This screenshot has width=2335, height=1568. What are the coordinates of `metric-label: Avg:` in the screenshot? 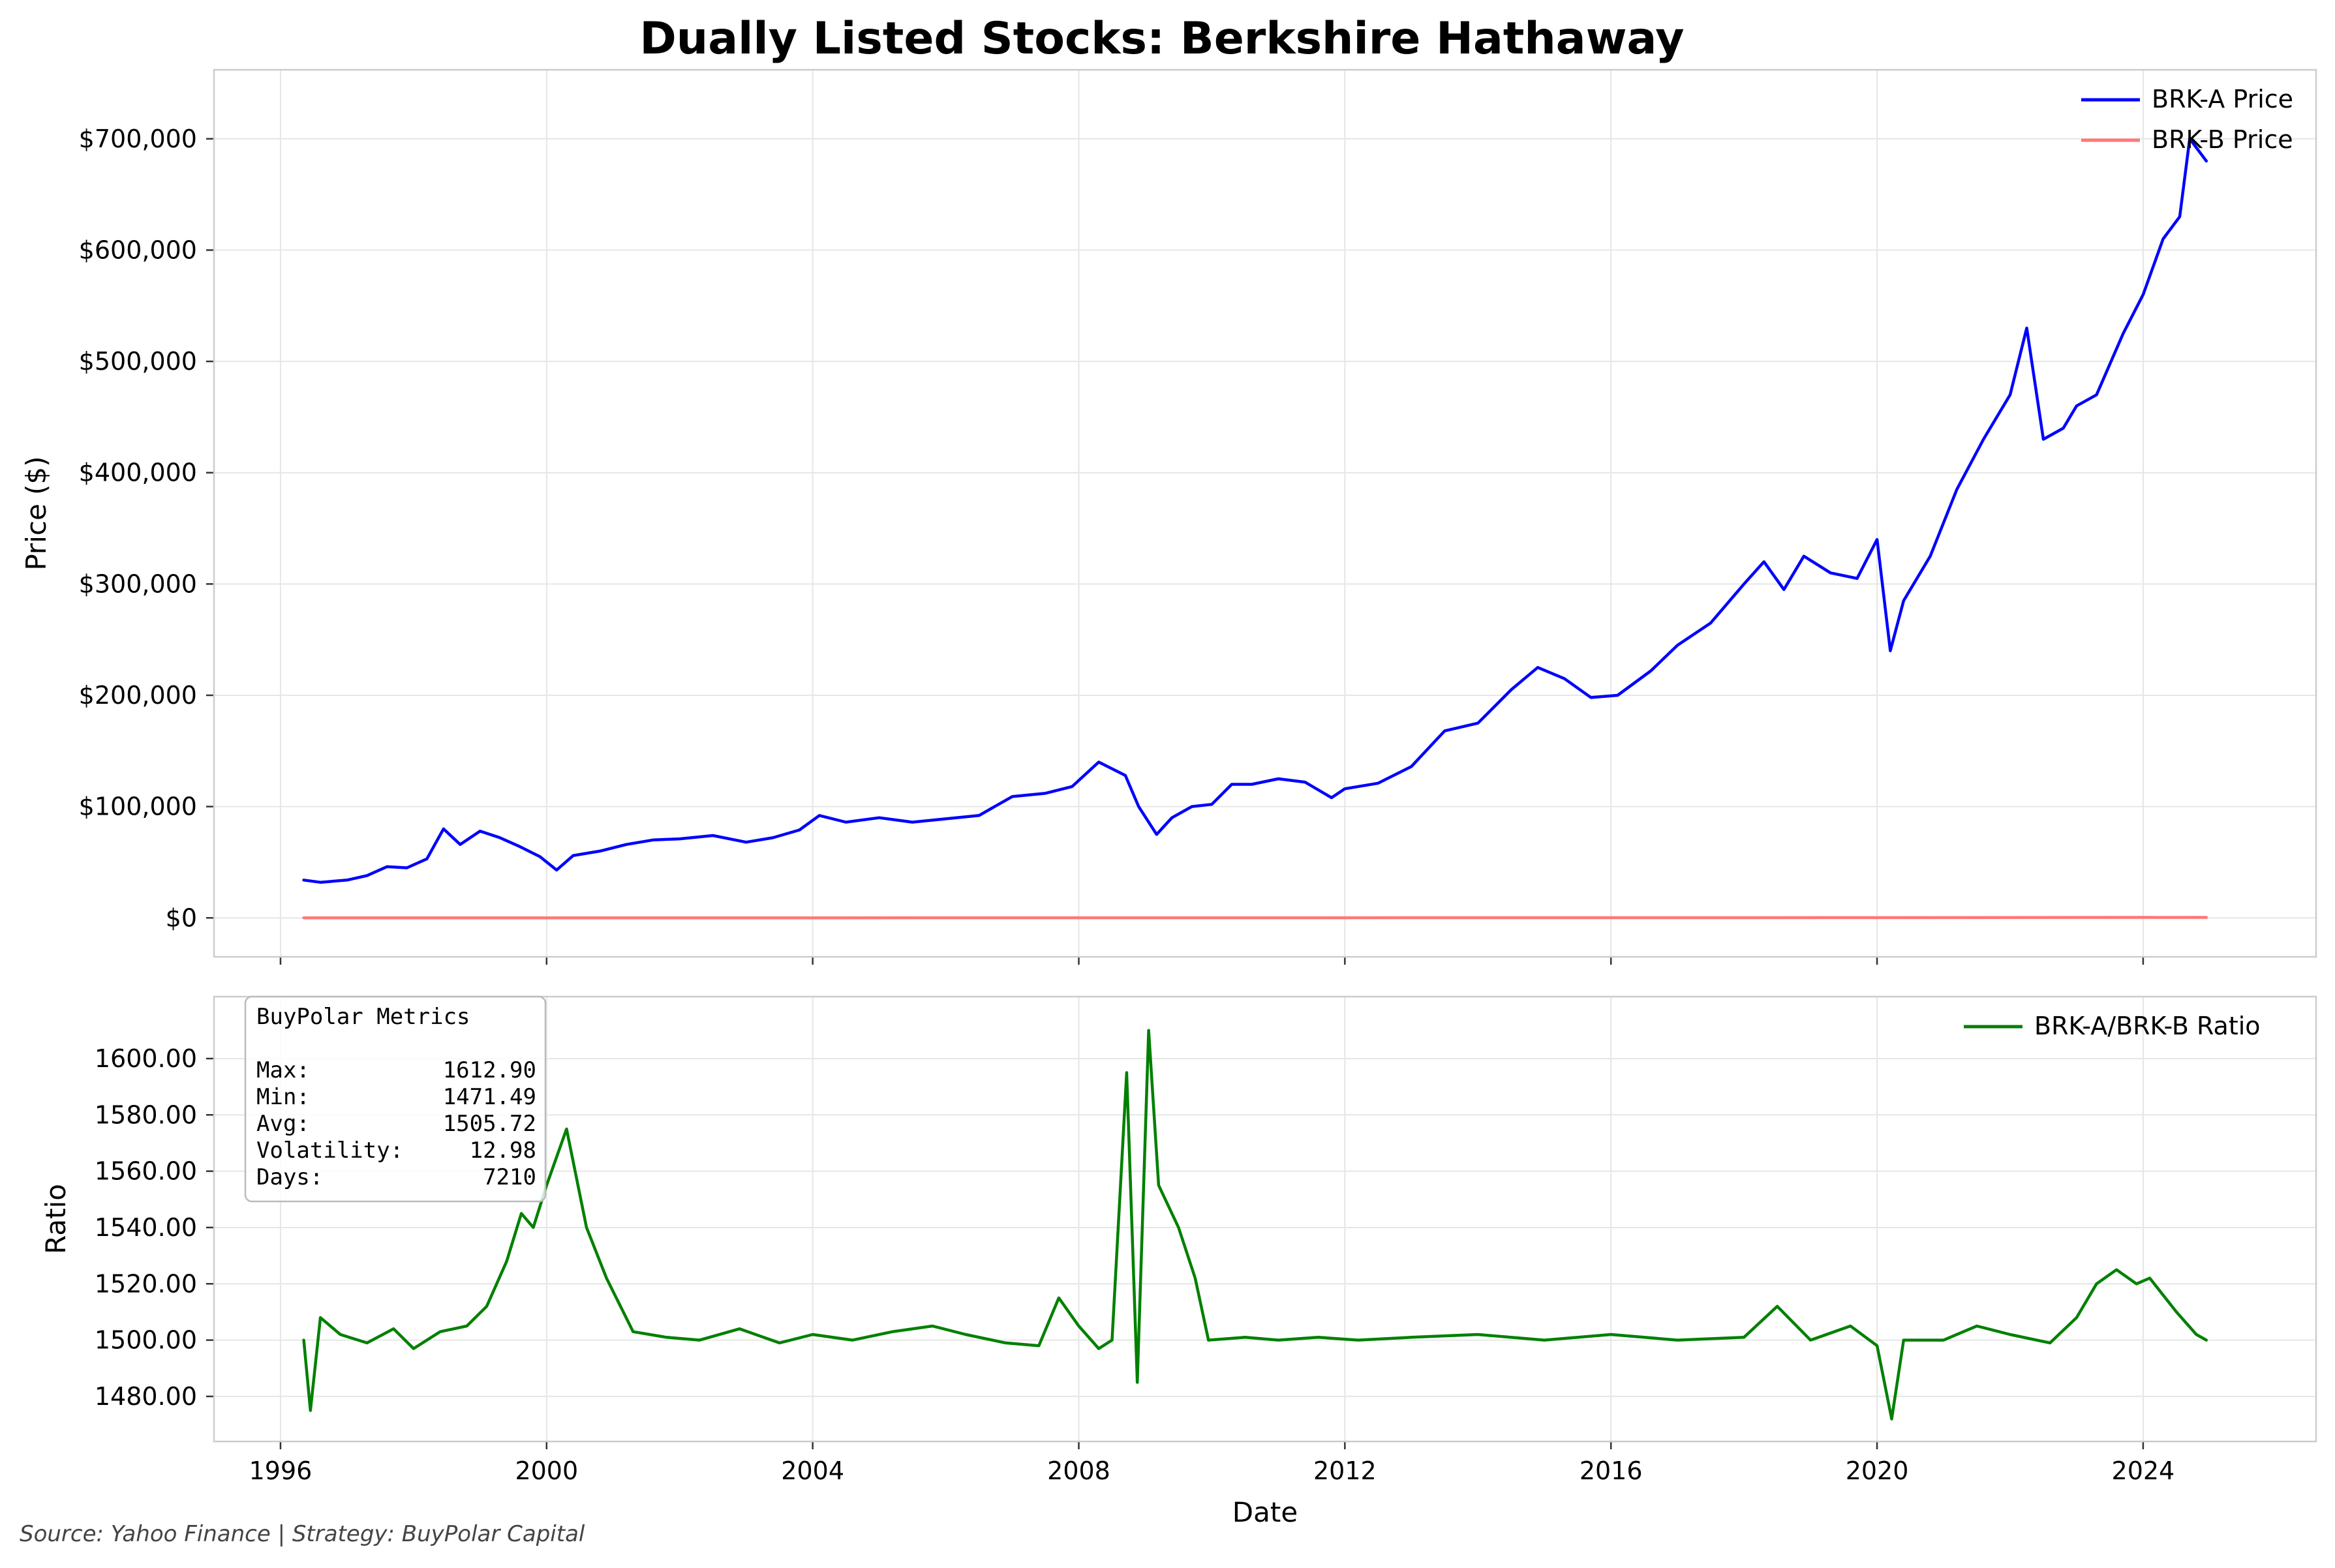 It's located at (283, 1124).